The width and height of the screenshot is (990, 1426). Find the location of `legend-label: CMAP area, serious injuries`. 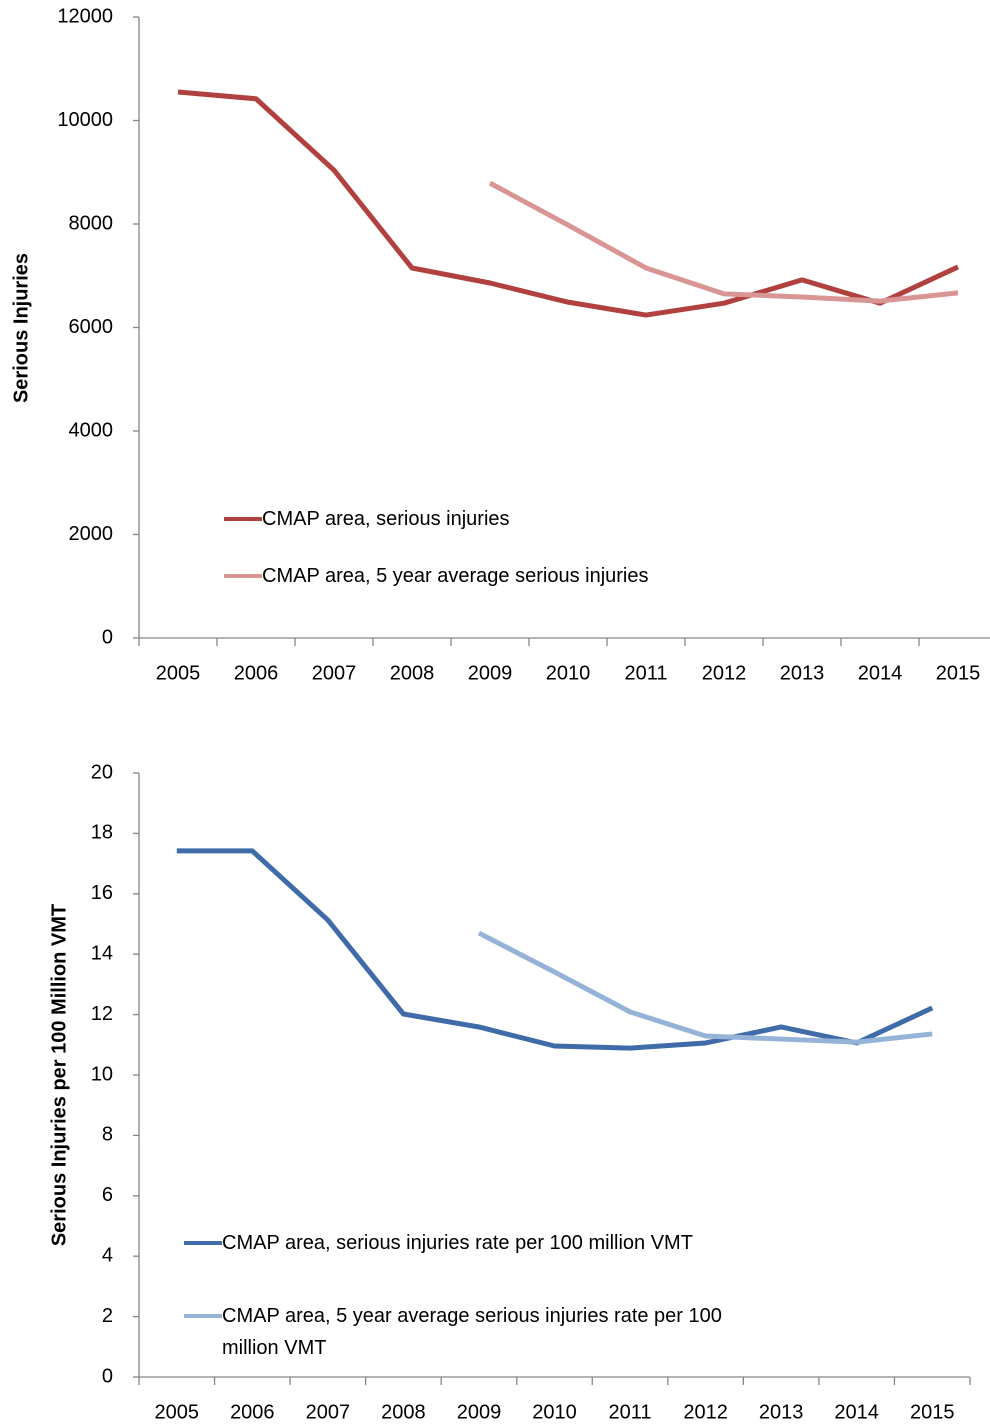

legend-label: CMAP area, serious injuries is located at coordinates (386, 519).